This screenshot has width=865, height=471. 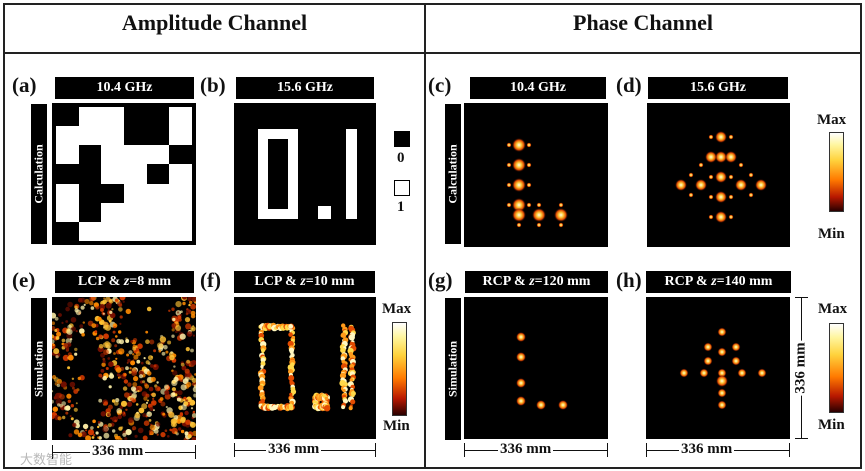 What do you see at coordinates (262, 366) in the screenshot?
I see `outline-speckle` at bounding box center [262, 366].